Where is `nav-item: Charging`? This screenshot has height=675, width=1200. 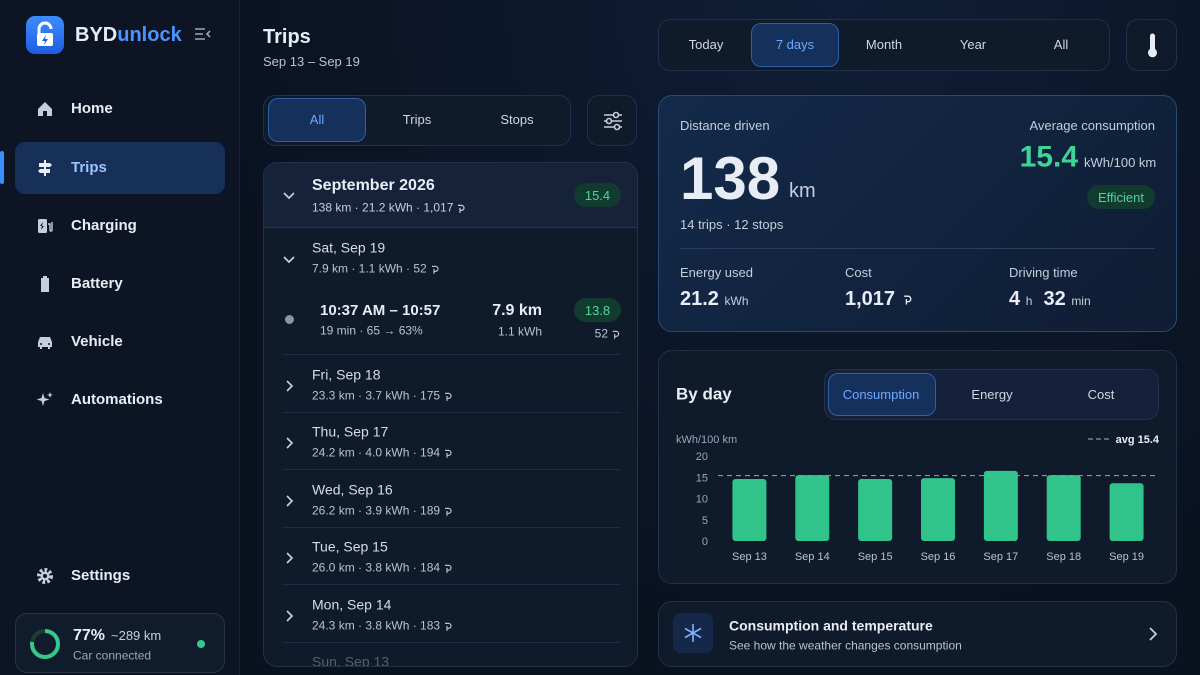
nav-item: Charging is located at coordinates (120, 226).